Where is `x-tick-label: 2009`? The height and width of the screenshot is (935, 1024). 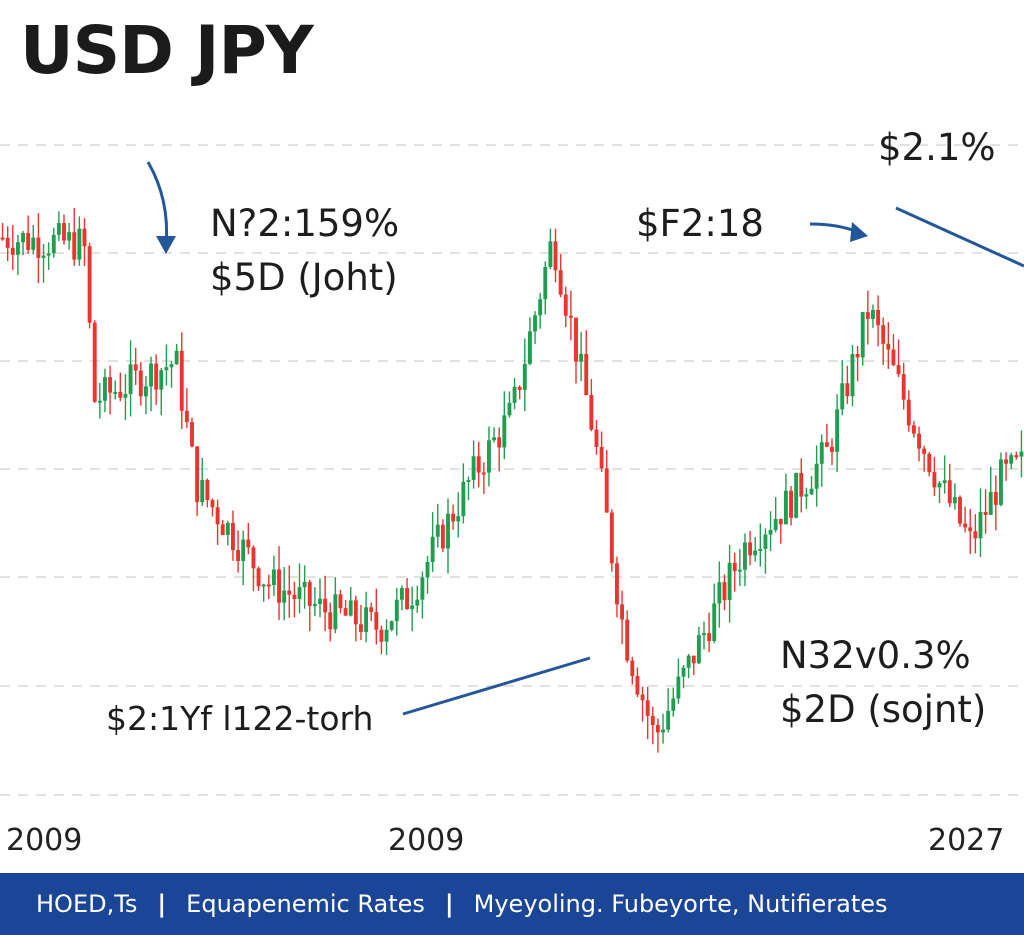
x-tick-label: 2009 is located at coordinates (44, 840).